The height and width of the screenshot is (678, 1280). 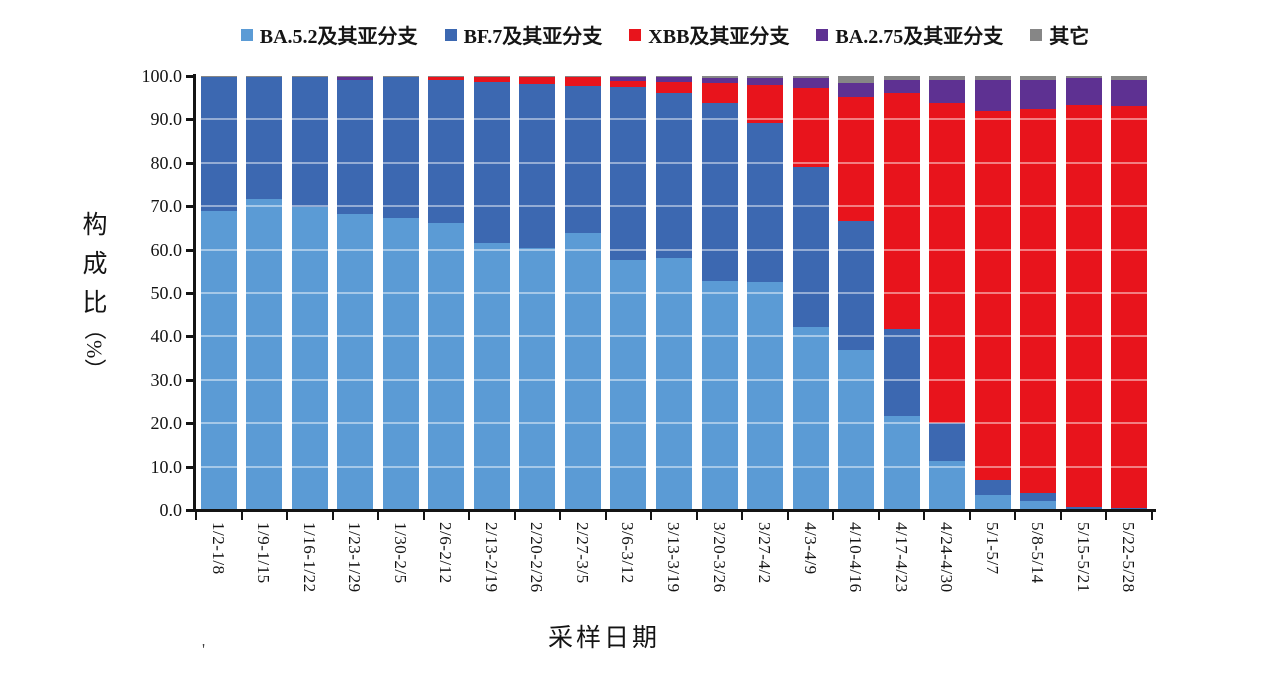 What do you see at coordinates (94, 349) in the screenshot?
I see `y-axis-unit: （%）` at bounding box center [94, 349].